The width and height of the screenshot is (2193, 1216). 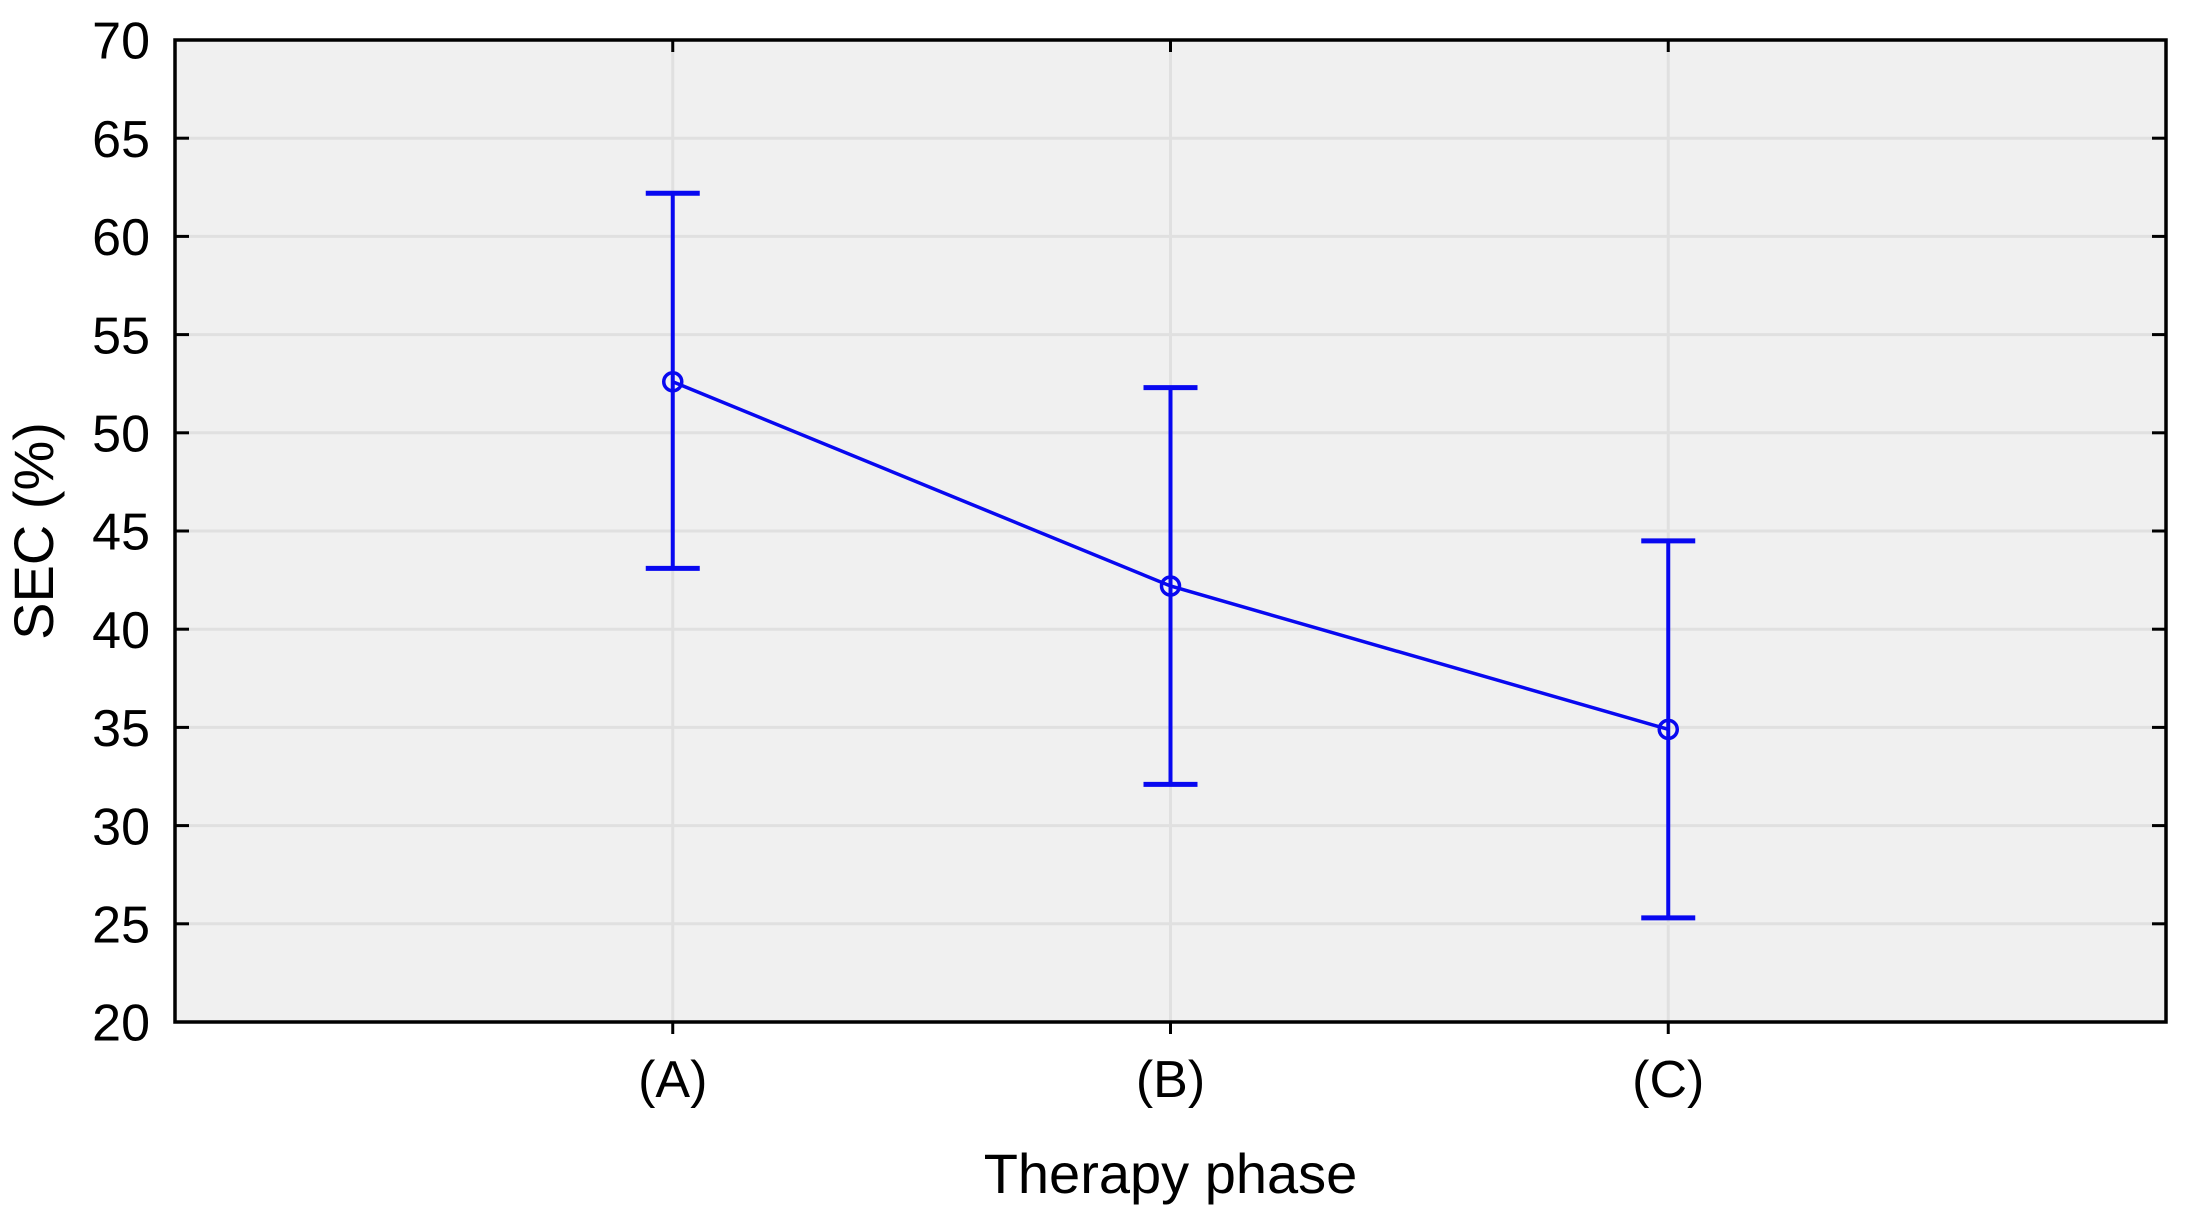 What do you see at coordinates (1170, 1080) in the screenshot?
I see `x-category-label: (B)` at bounding box center [1170, 1080].